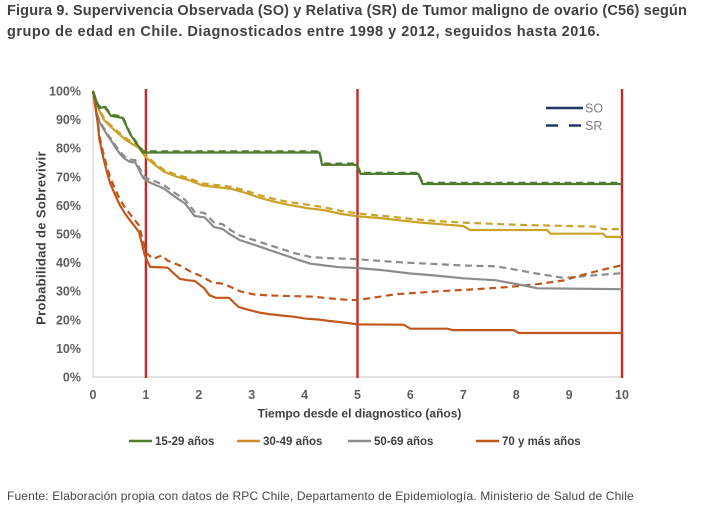  I want to click on svg-text: 5, so click(357, 395).